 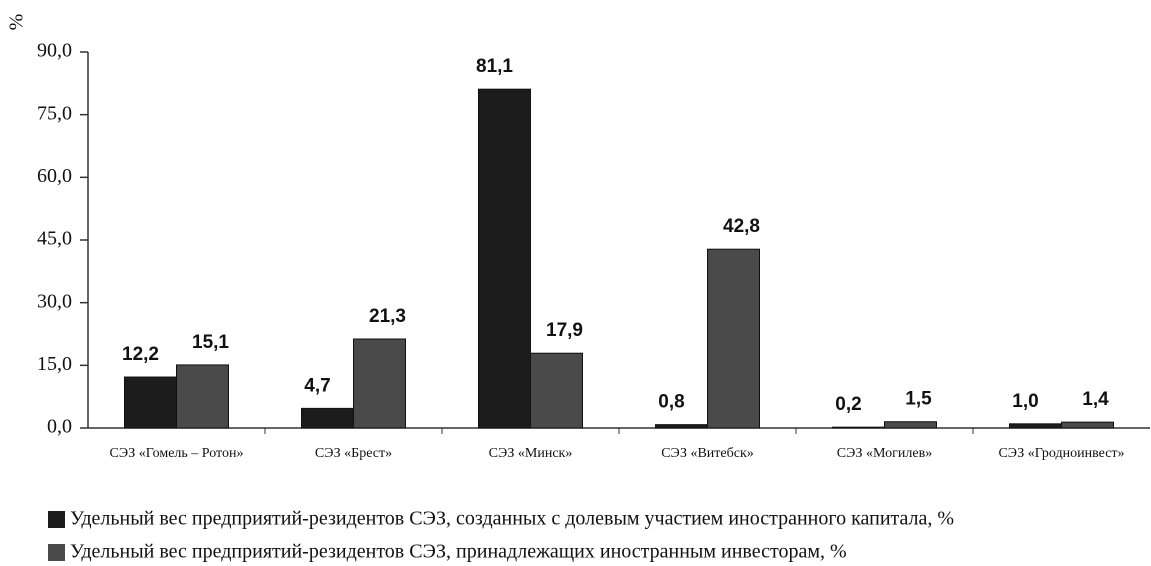 I want to click on y-tick-label: 15,0, so click(x=54, y=364).